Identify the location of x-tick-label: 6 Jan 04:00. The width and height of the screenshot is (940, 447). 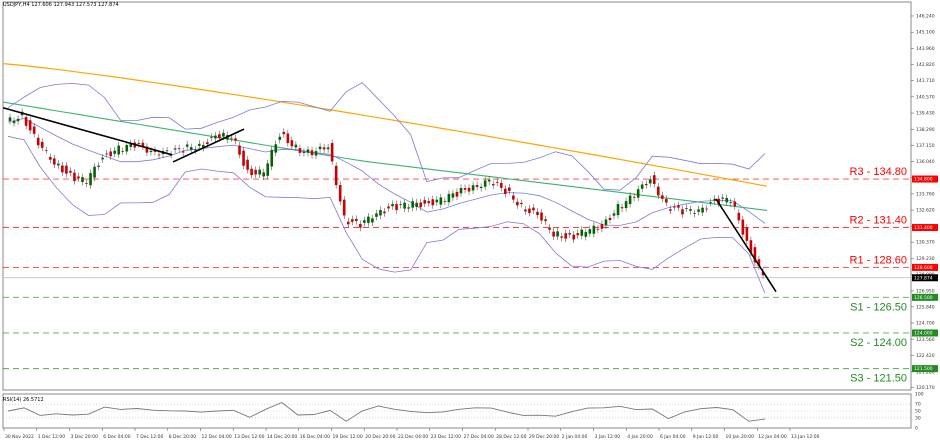
(673, 437).